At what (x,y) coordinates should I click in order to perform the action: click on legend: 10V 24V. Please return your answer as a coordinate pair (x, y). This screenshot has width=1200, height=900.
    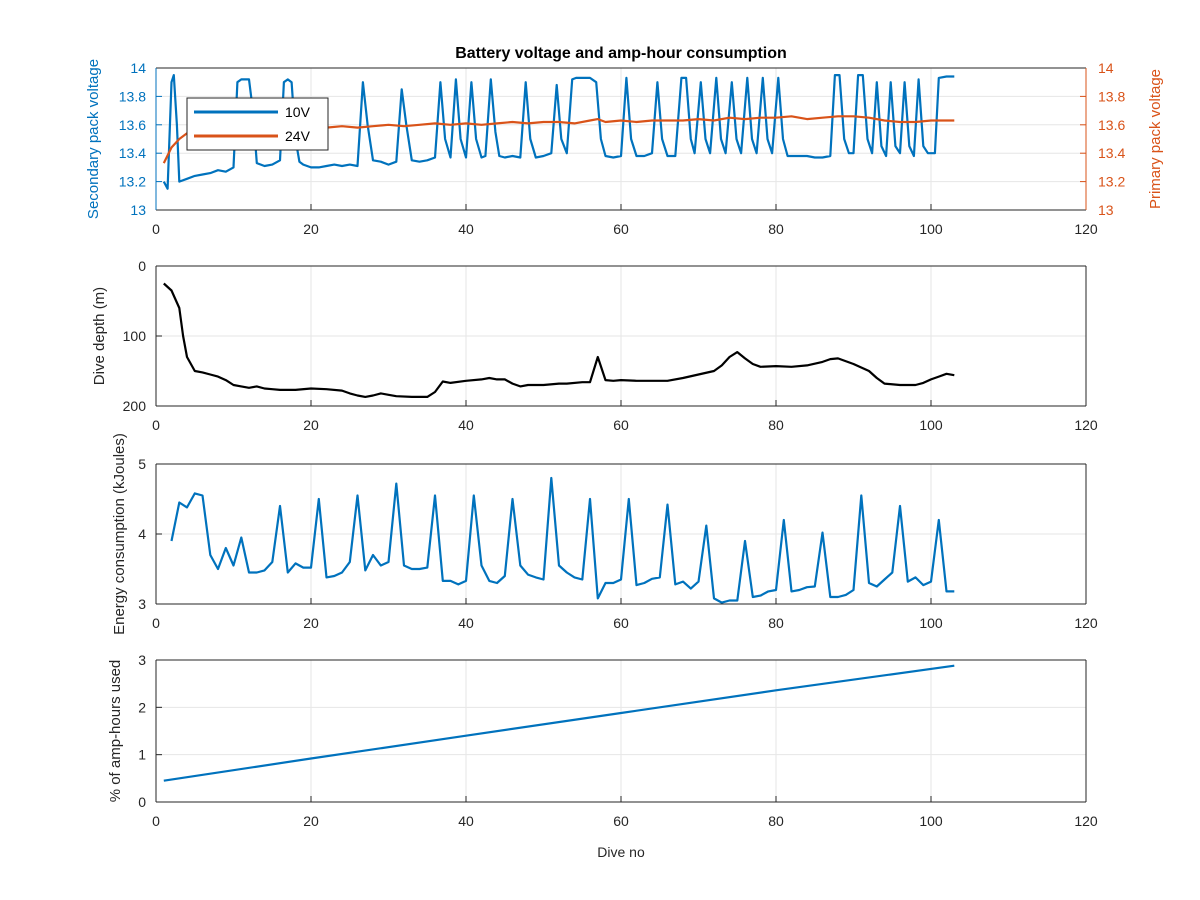
    Looking at the image, I should click on (257, 124).